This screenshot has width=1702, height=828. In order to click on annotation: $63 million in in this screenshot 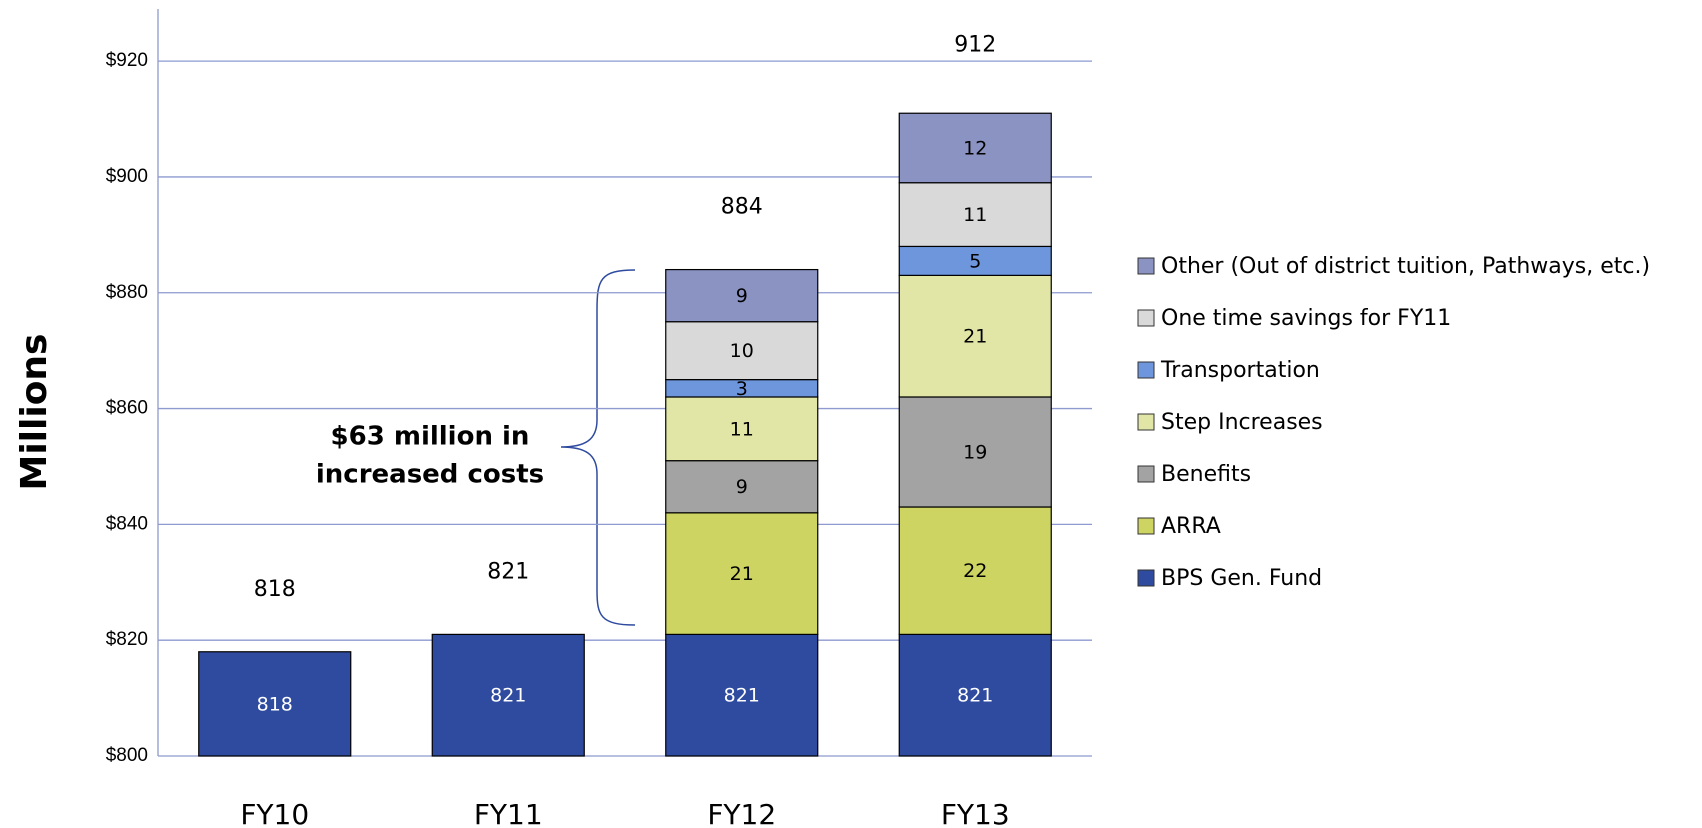, I will do `click(430, 437)`.